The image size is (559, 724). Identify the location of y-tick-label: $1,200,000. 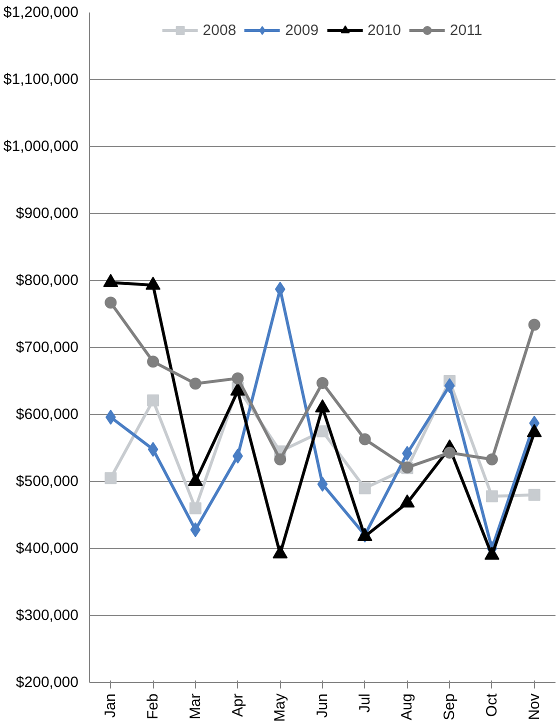
(41, 12).